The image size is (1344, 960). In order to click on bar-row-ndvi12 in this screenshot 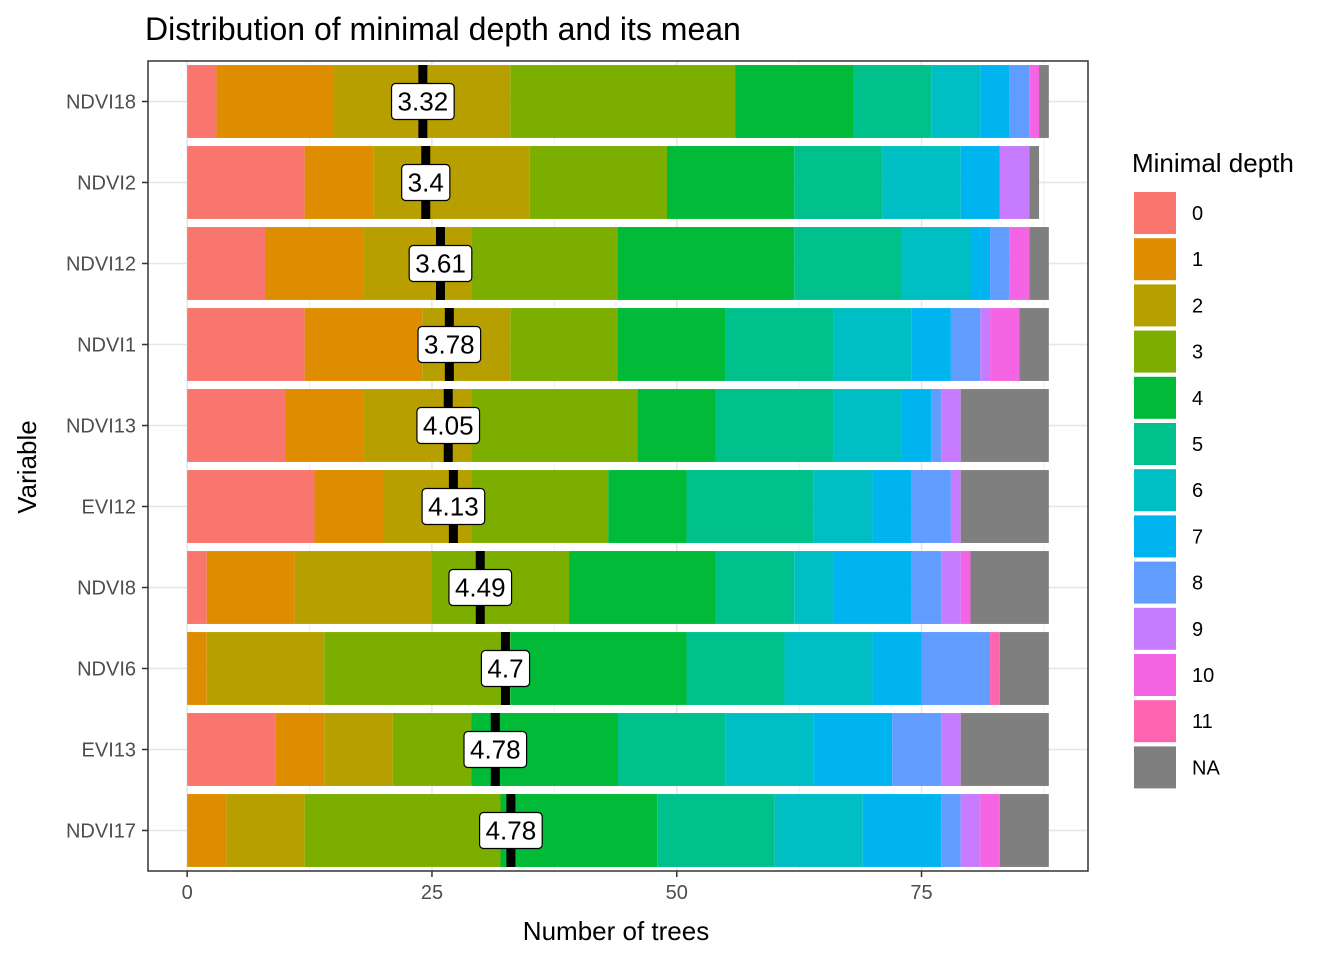, I will do `click(618, 263)`.